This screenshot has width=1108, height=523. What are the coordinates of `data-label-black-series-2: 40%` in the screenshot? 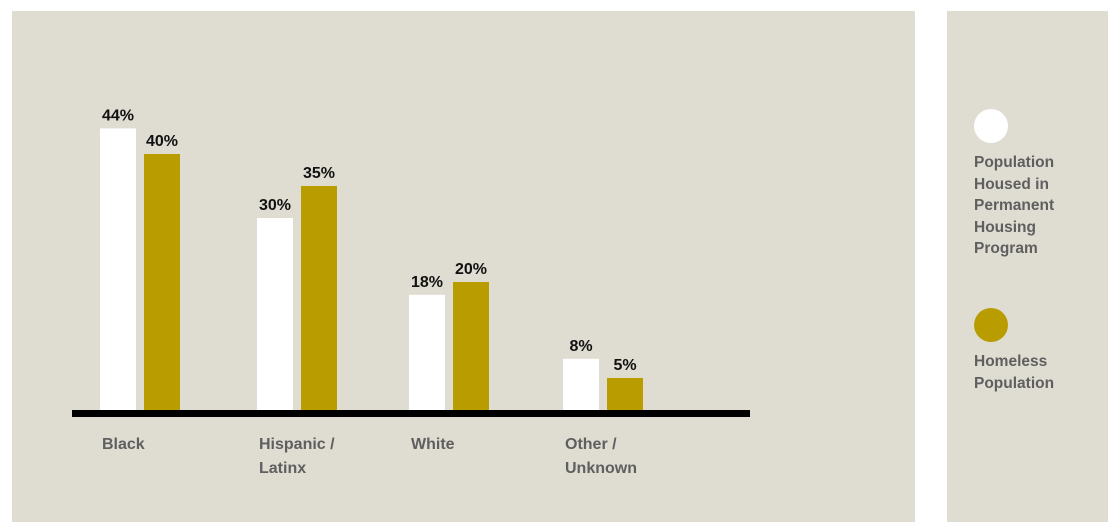 It's located at (162, 141).